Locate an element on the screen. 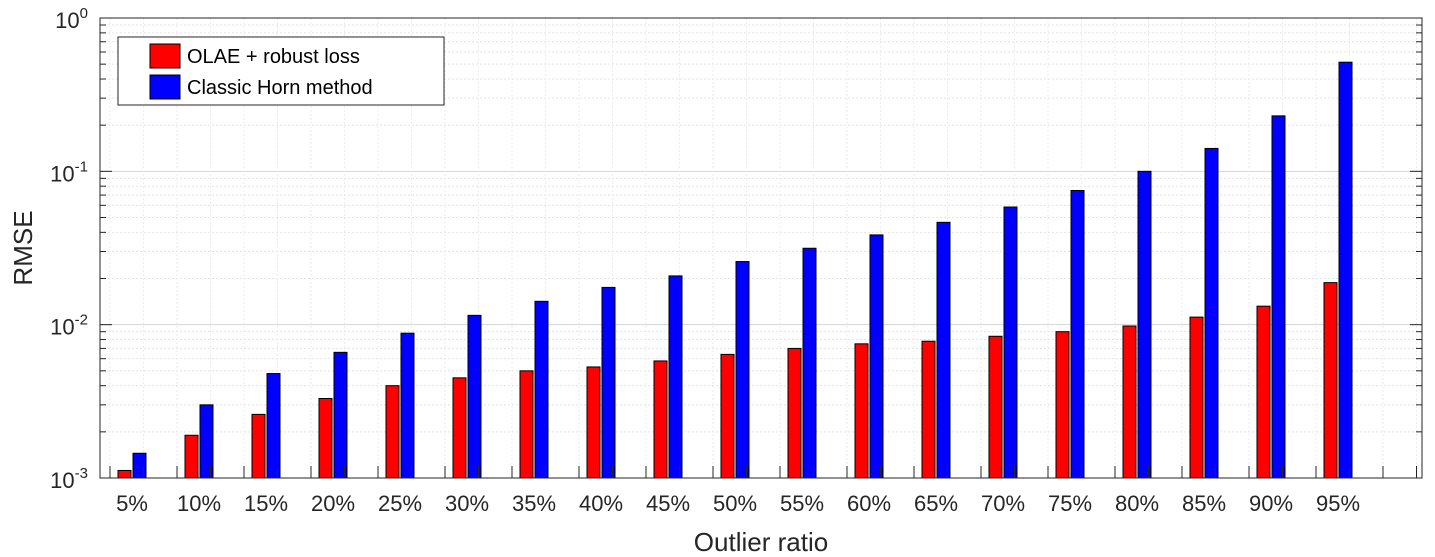 This screenshot has width=1435, height=557. bar-olae-40pct is located at coordinates (593, 422).